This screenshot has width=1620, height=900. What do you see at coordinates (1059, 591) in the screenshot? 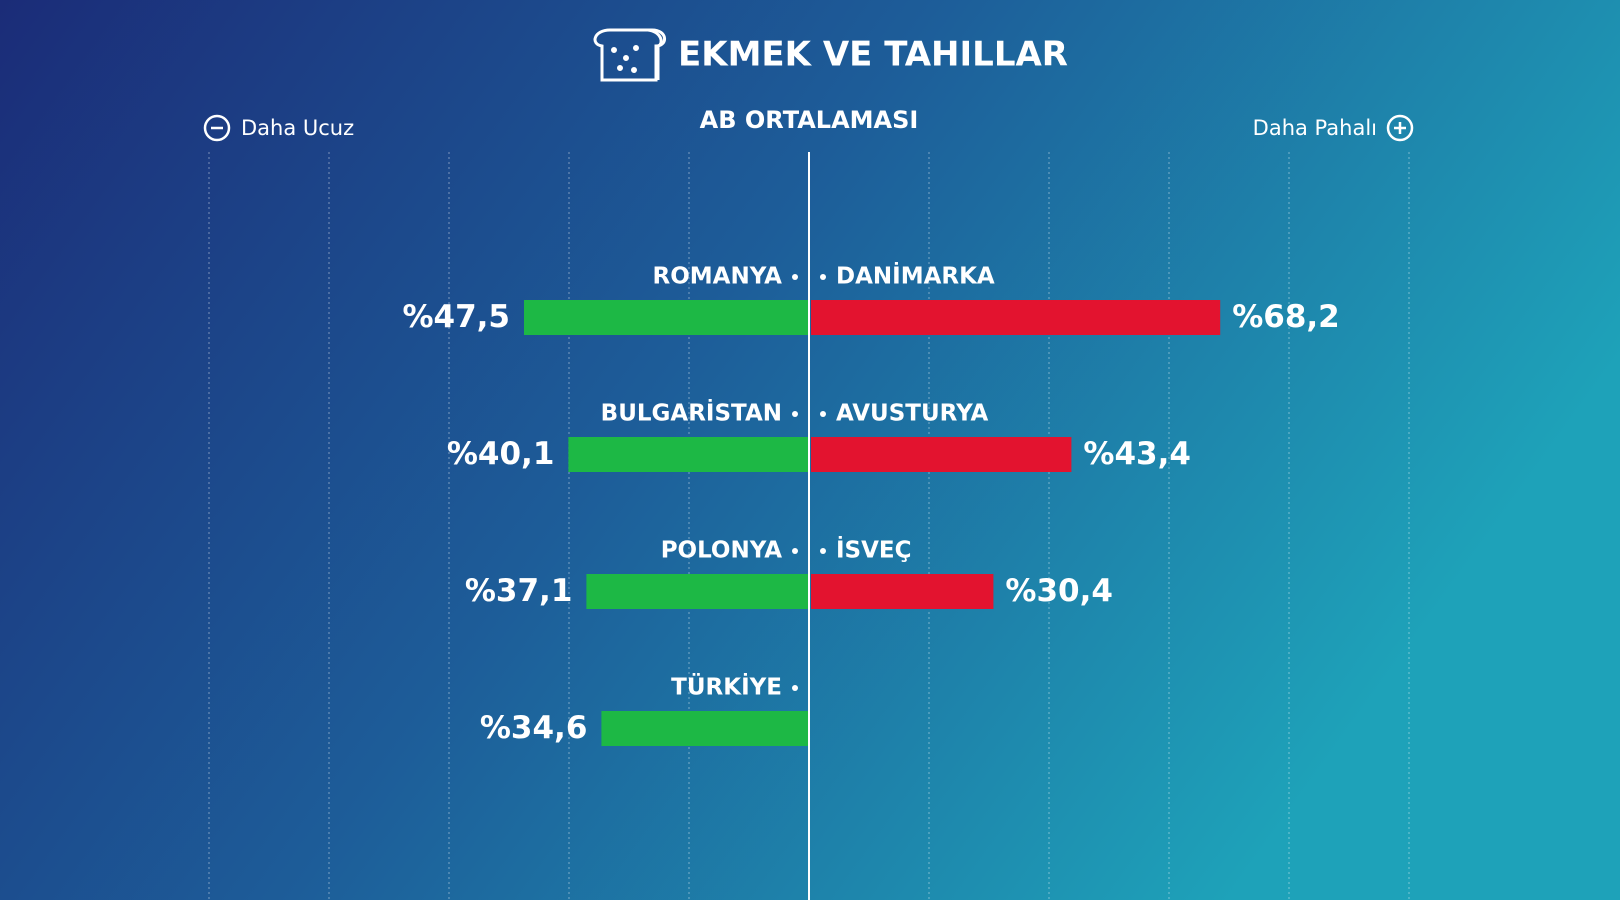
I see `value-label: %30,4` at bounding box center [1059, 591].